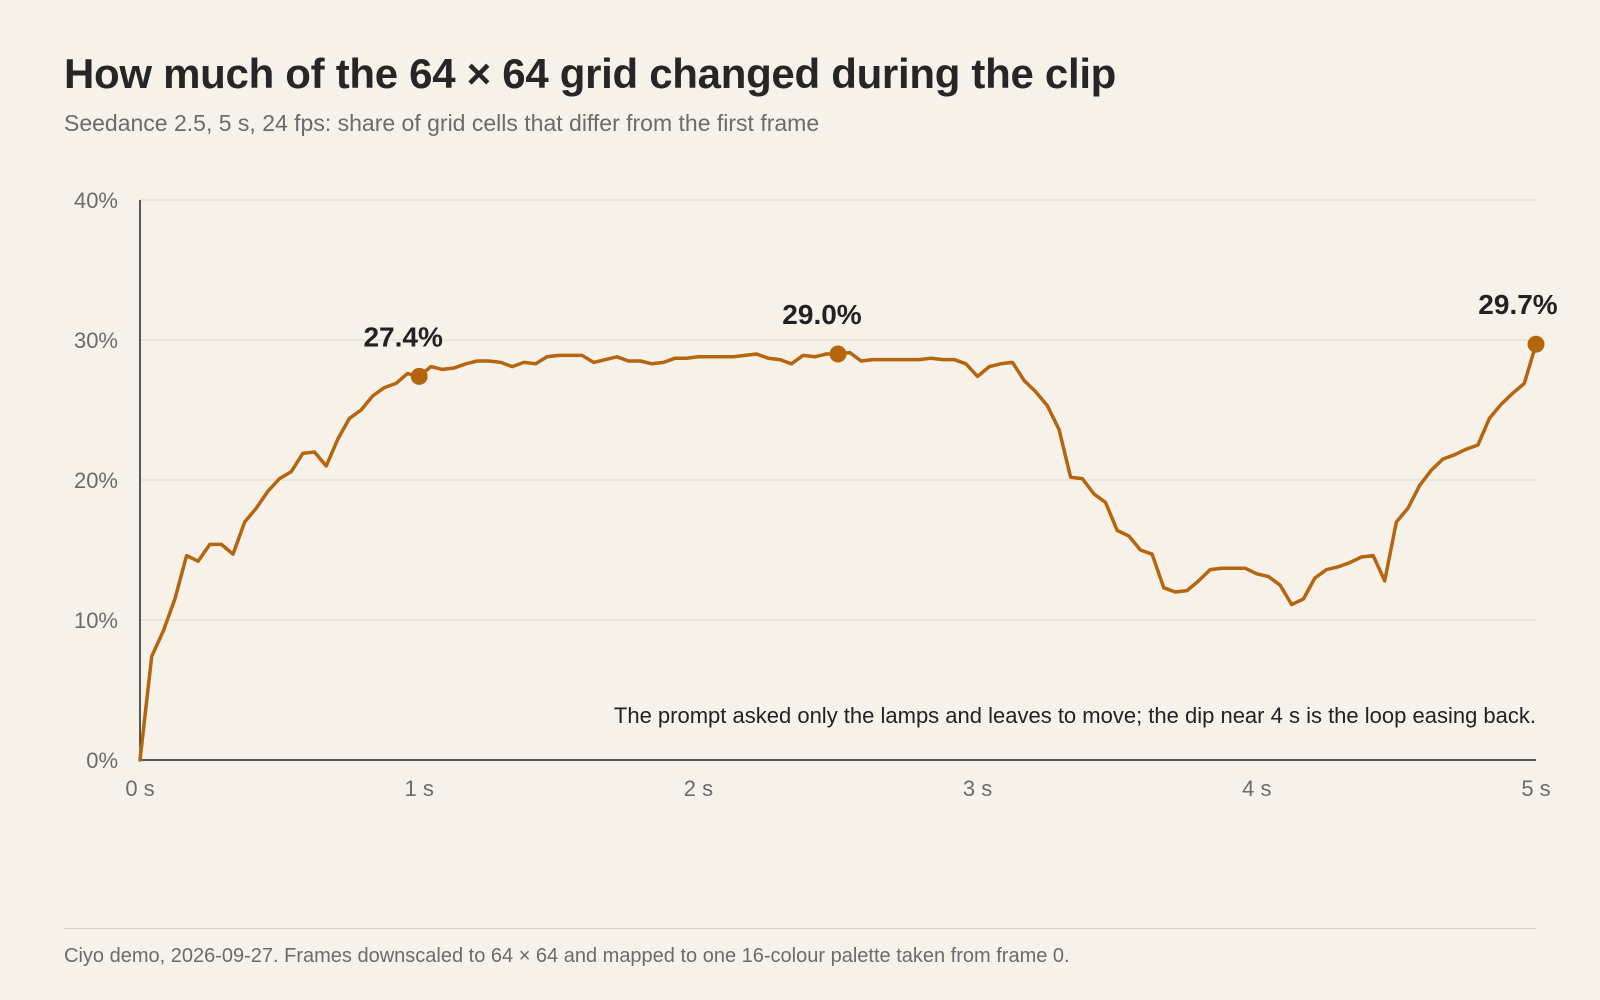 The height and width of the screenshot is (1000, 1600). What do you see at coordinates (1256, 788) in the screenshot?
I see `x-tick-label: 4 s` at bounding box center [1256, 788].